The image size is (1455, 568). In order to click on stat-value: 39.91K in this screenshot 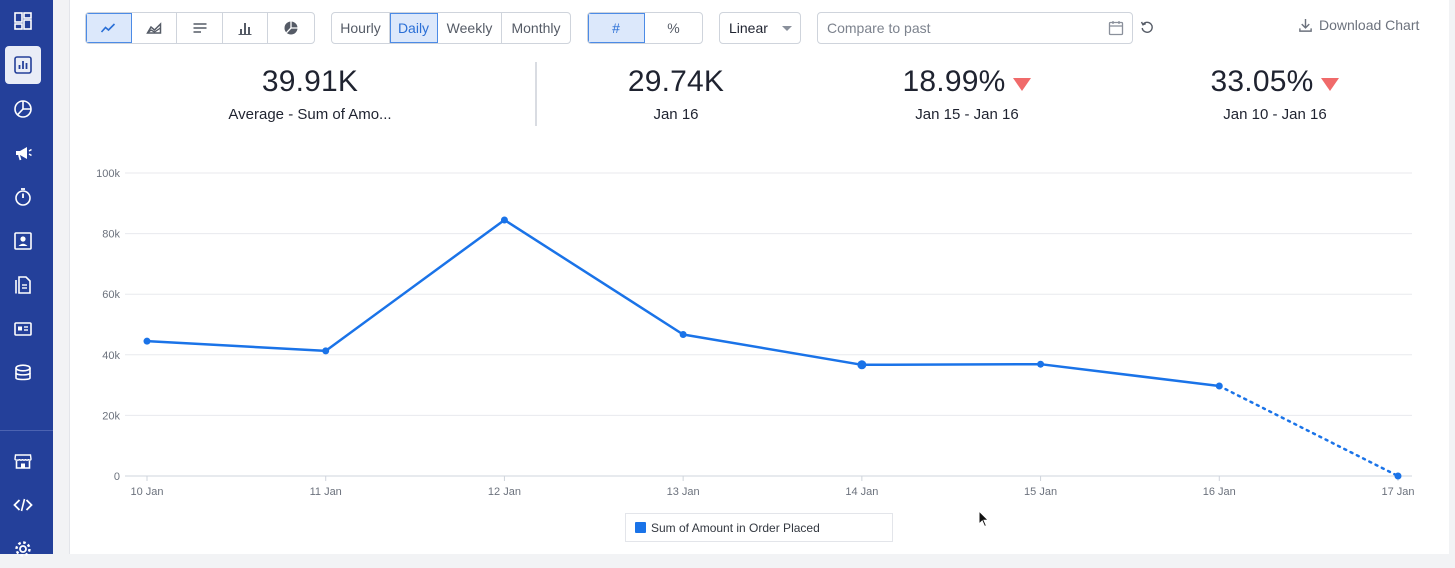, I will do `click(310, 81)`.